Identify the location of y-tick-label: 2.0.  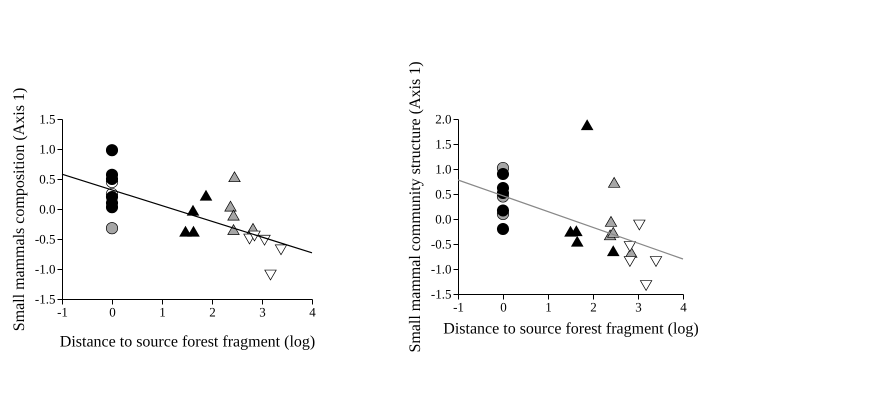
(443, 119).